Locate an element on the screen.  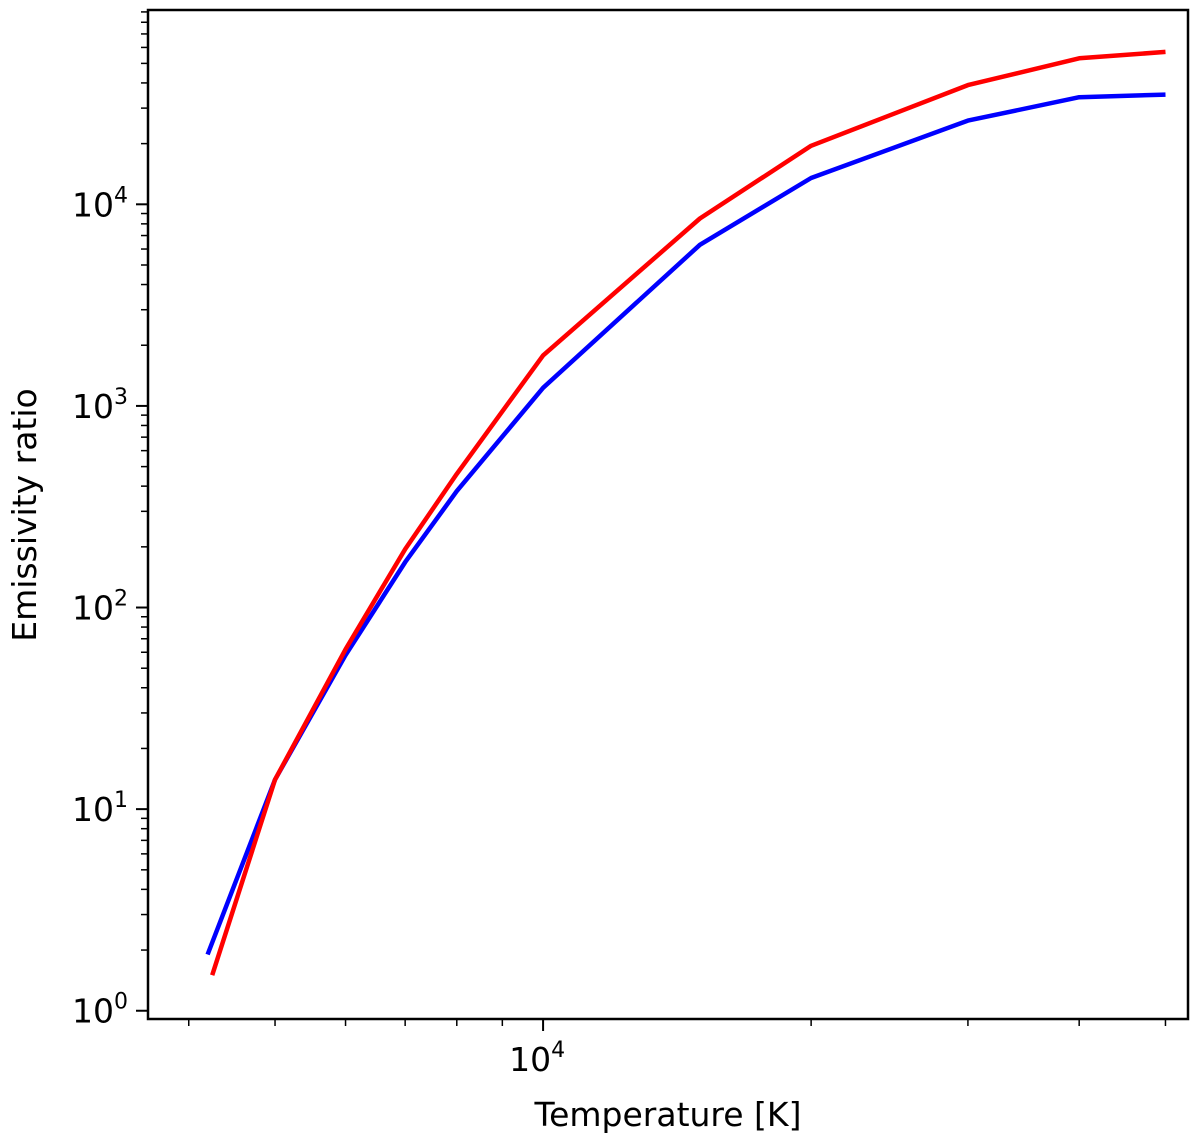
y-axis-label: Emissivity ratio is located at coordinates (24, 514).